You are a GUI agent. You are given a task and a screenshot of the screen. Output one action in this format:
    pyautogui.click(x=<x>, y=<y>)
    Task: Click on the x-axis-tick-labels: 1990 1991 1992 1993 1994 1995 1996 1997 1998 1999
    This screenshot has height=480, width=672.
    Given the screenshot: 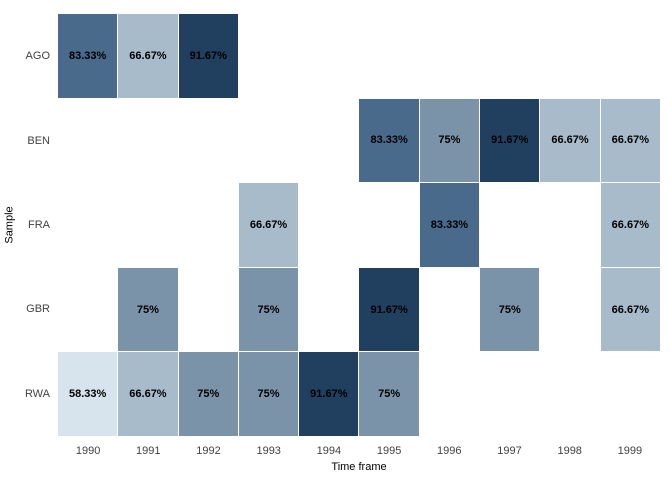 What is the action you would take?
    pyautogui.click(x=359, y=451)
    